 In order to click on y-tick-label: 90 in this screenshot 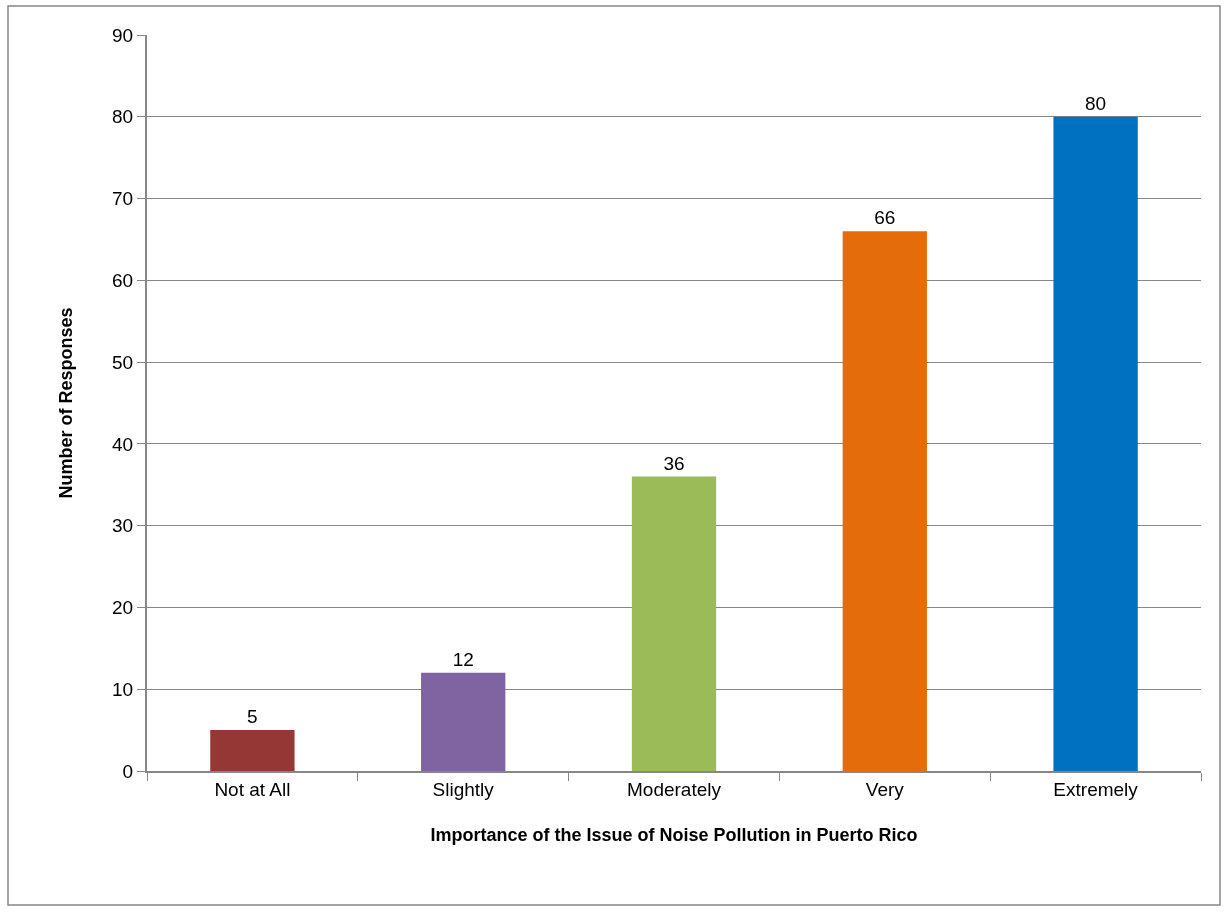, I will do `click(123, 35)`.